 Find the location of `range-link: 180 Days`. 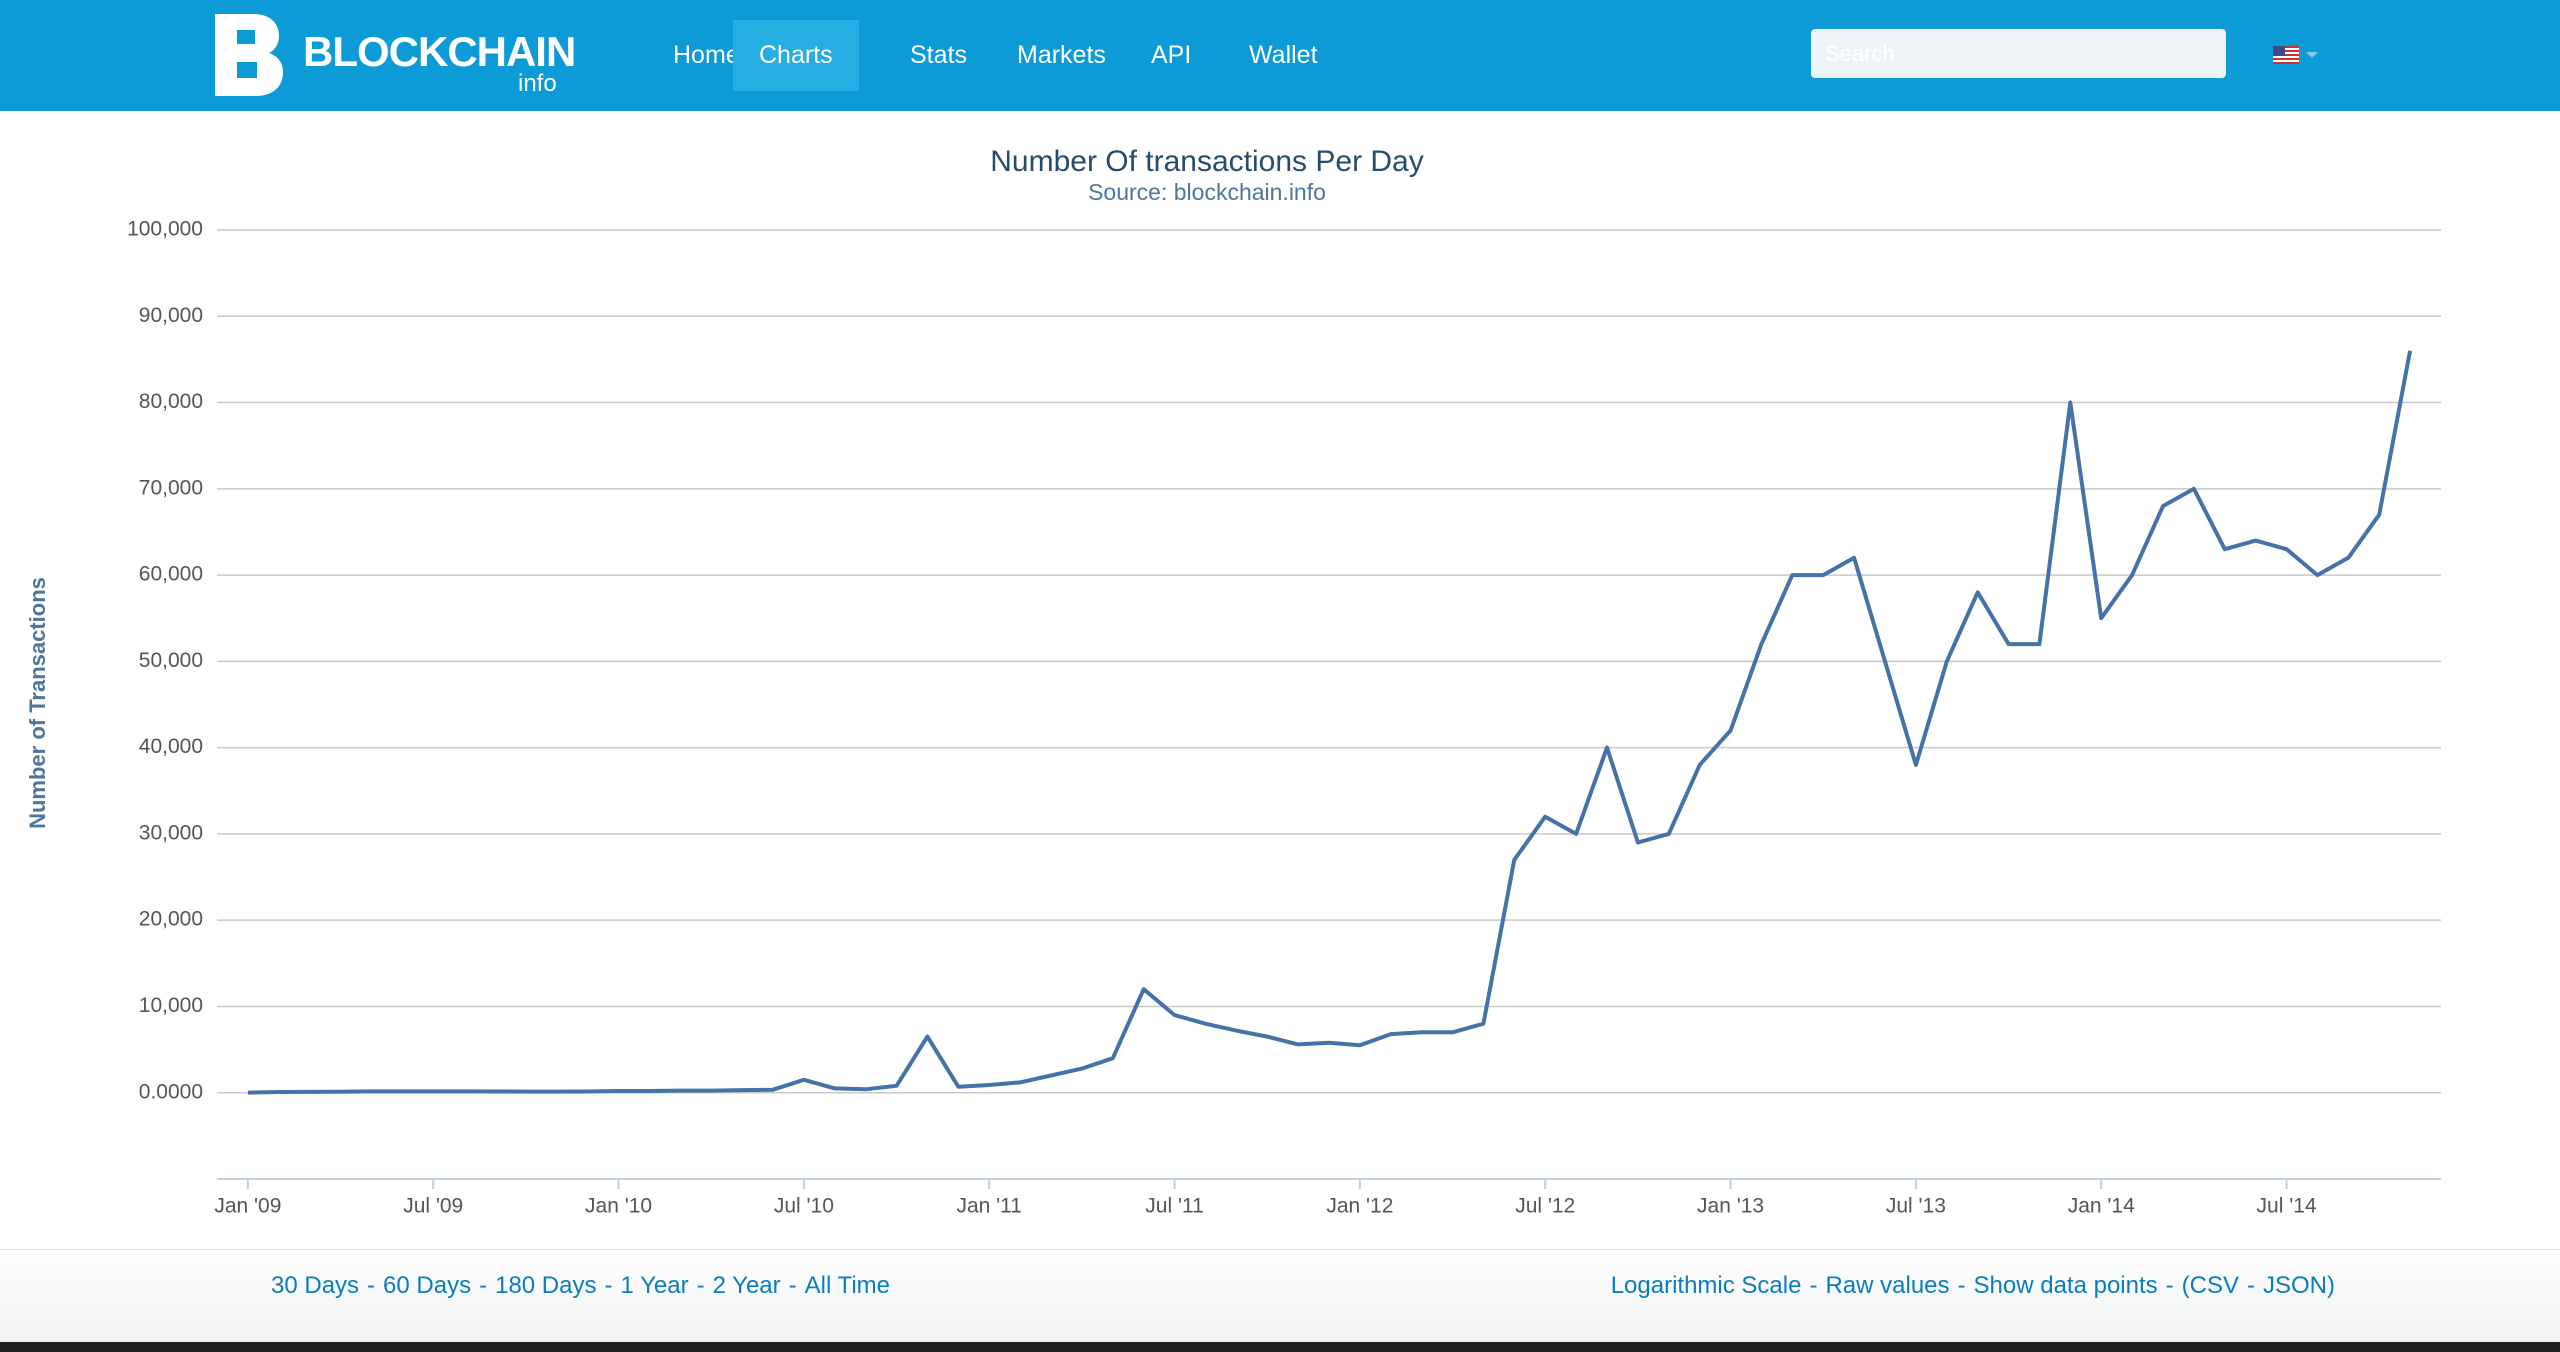

range-link: 180 Days is located at coordinates (546, 1285).